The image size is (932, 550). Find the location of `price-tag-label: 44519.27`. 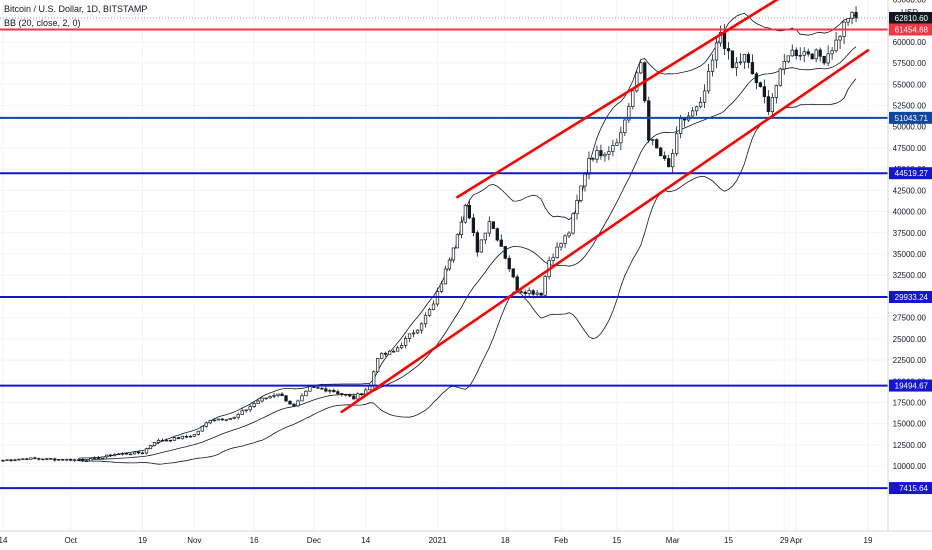

price-tag-label: 44519.27 is located at coordinates (912, 173).